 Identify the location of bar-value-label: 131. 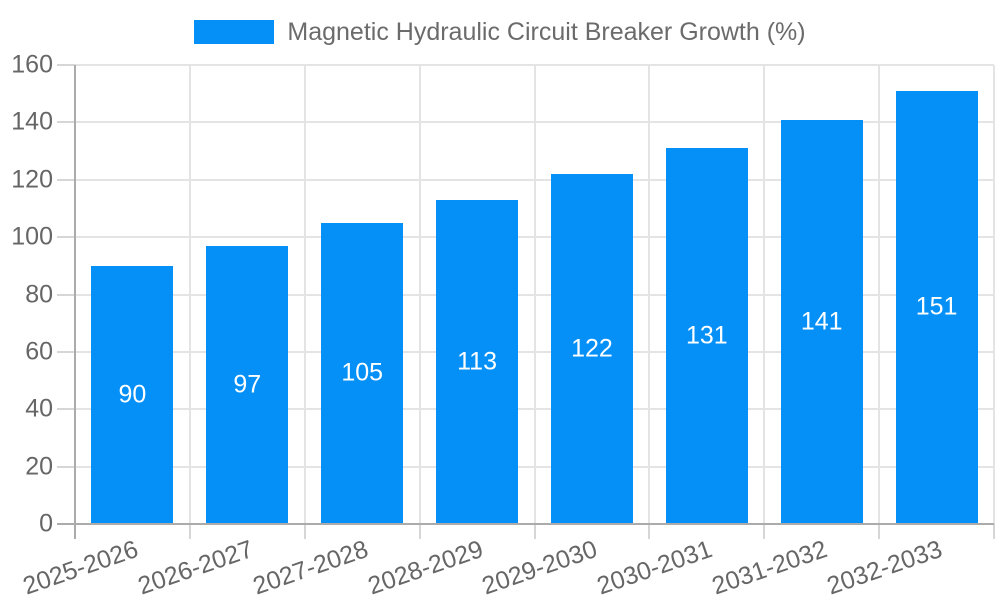
(706, 335).